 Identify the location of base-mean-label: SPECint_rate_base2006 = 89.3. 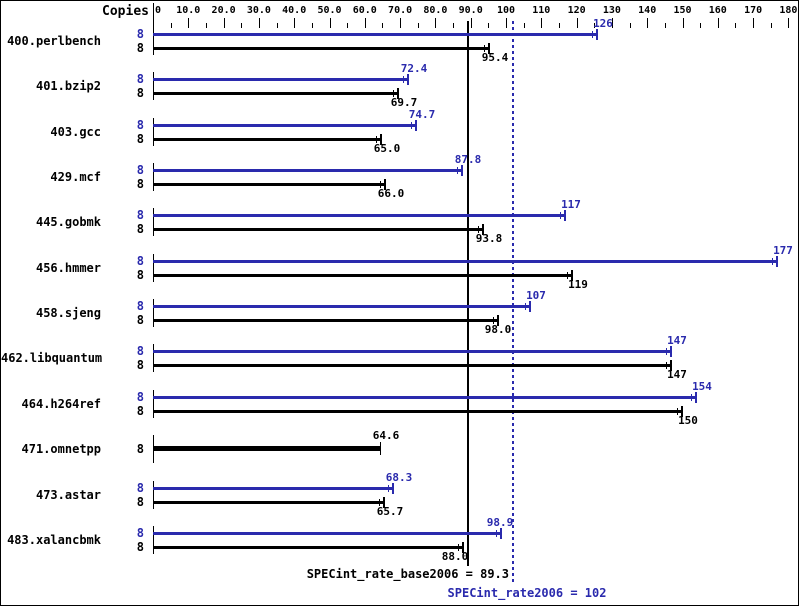
(407, 574).